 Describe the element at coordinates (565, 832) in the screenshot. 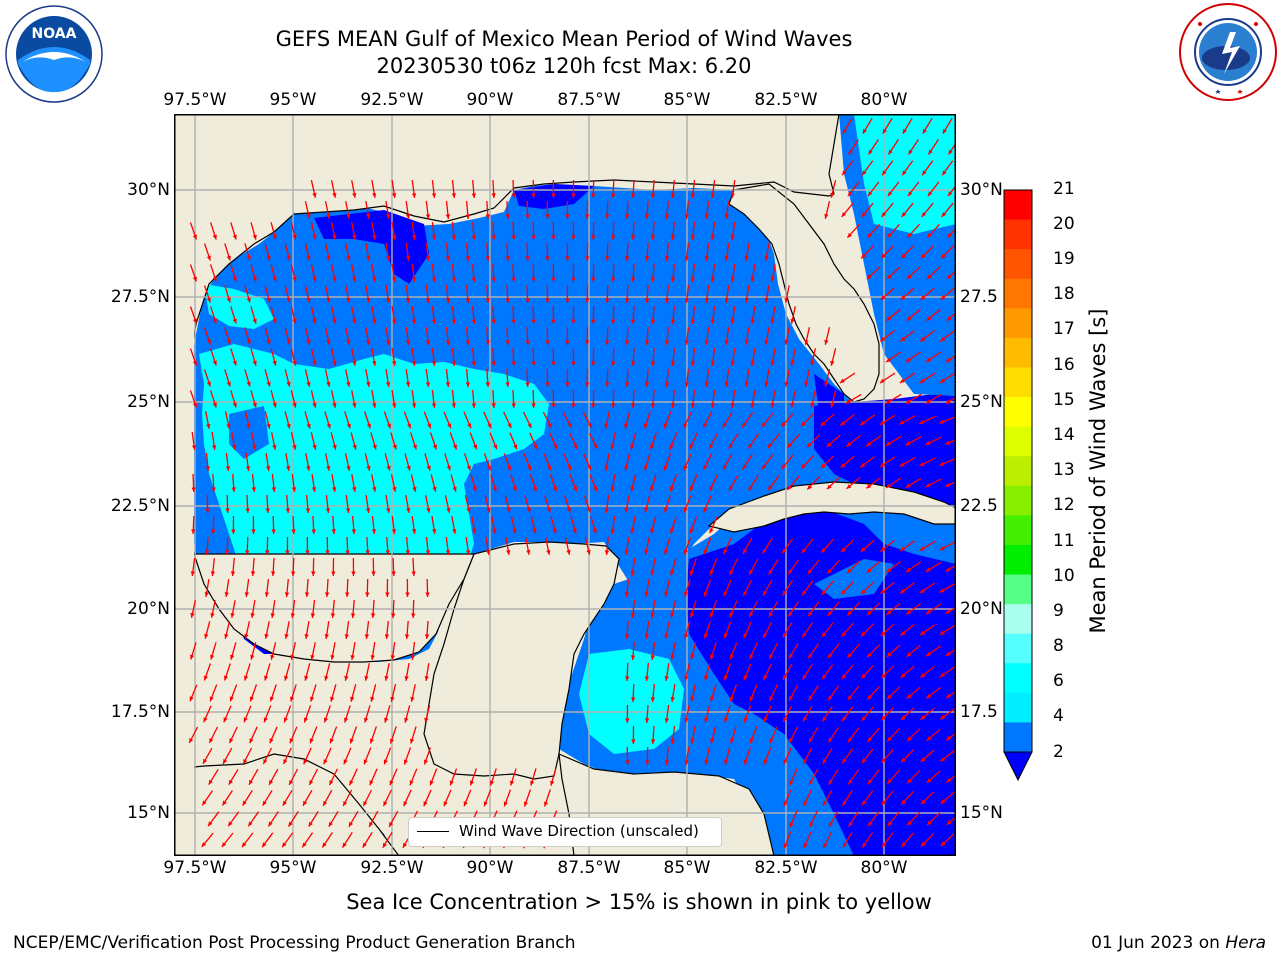

I see `legend-box: Wind Wave Direction (unscaled)` at that location.